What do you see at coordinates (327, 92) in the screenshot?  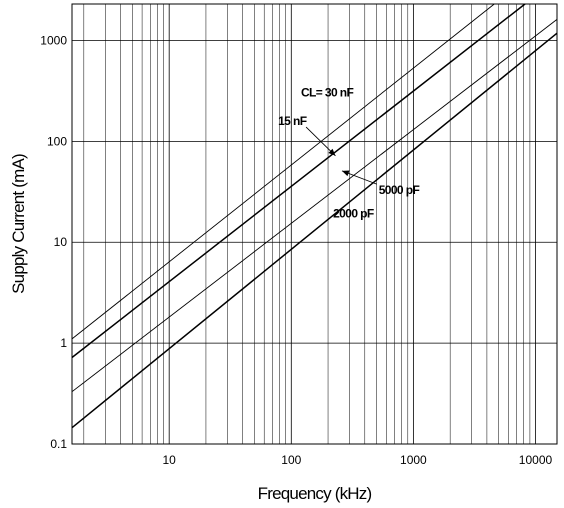 I see `series-label: CL= 30 nF` at bounding box center [327, 92].